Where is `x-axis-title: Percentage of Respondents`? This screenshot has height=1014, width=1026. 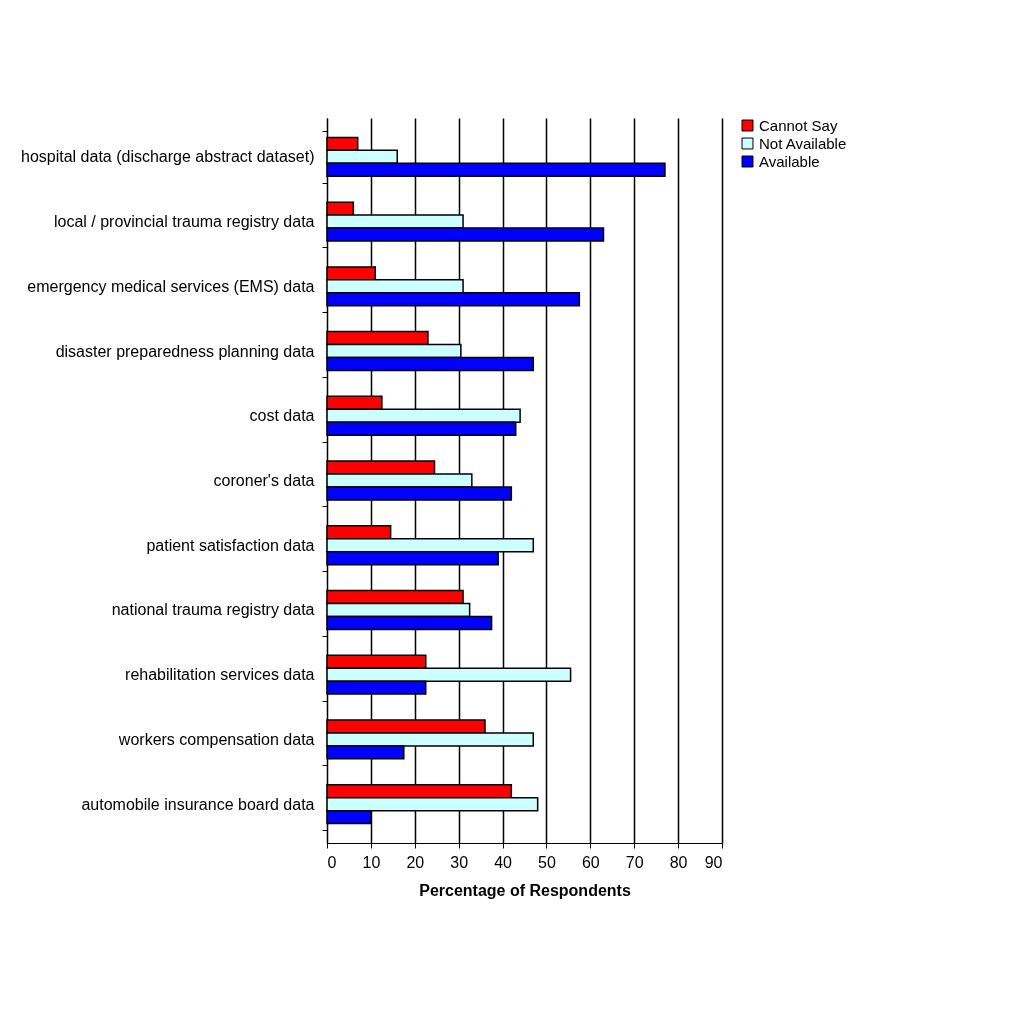
x-axis-title: Percentage of Respondents is located at coordinates (525, 890).